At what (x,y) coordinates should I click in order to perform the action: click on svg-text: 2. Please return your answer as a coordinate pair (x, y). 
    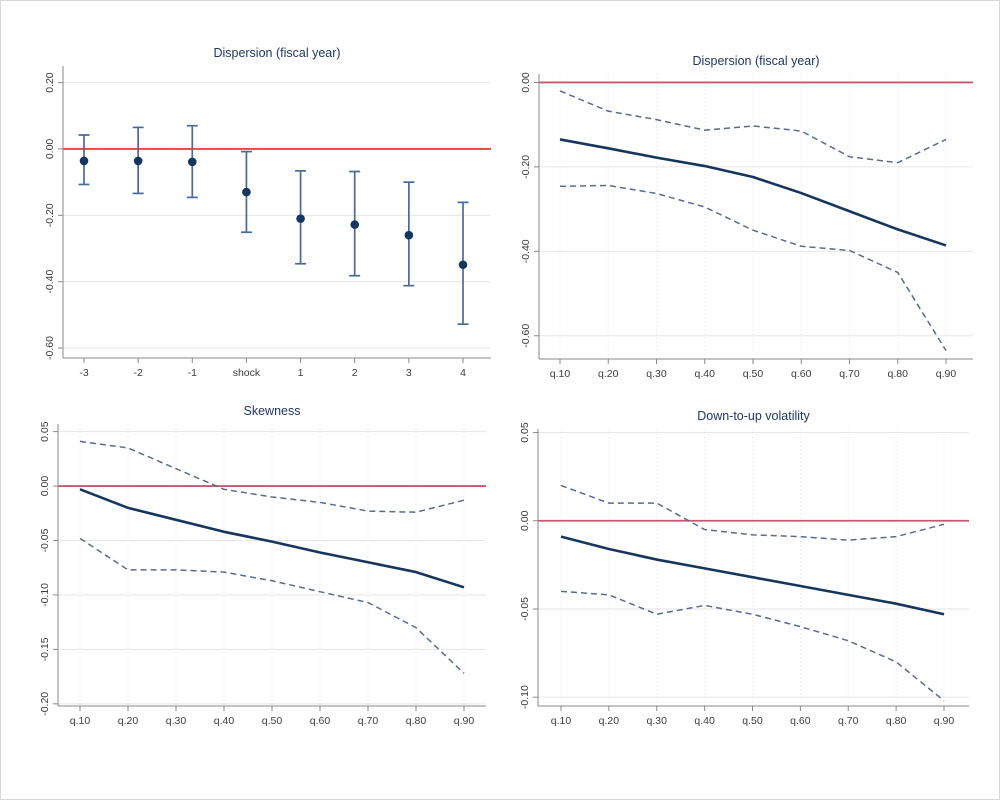
    Looking at the image, I should click on (355, 373).